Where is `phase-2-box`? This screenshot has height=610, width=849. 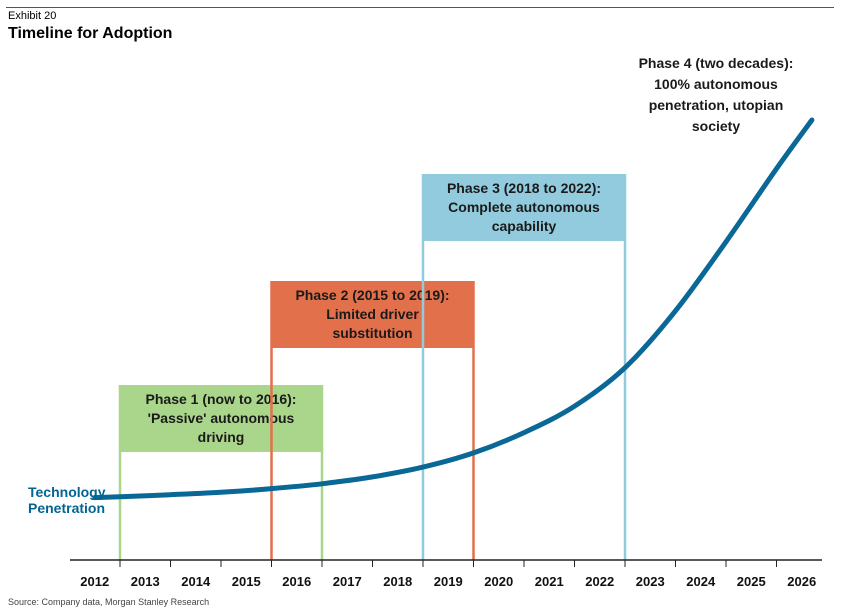 phase-2-box is located at coordinates (372, 314).